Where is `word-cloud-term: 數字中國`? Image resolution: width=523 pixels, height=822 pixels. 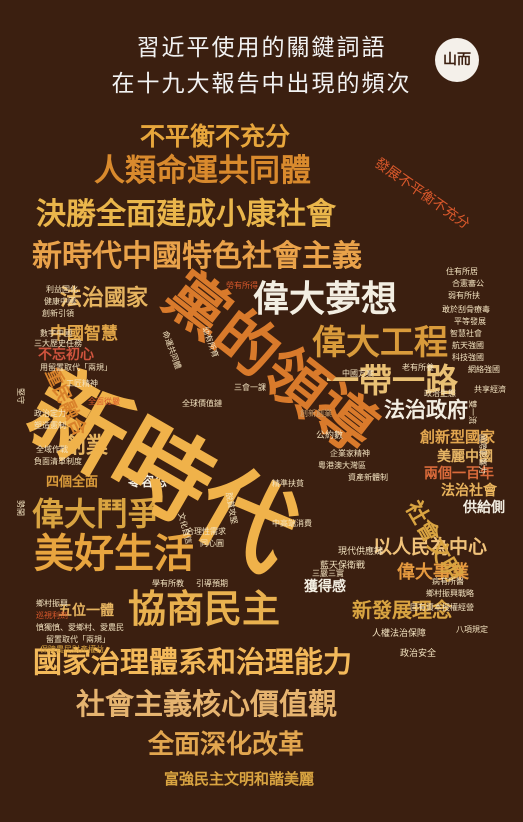 word-cloud-term: 數字中國 is located at coordinates (56, 333).